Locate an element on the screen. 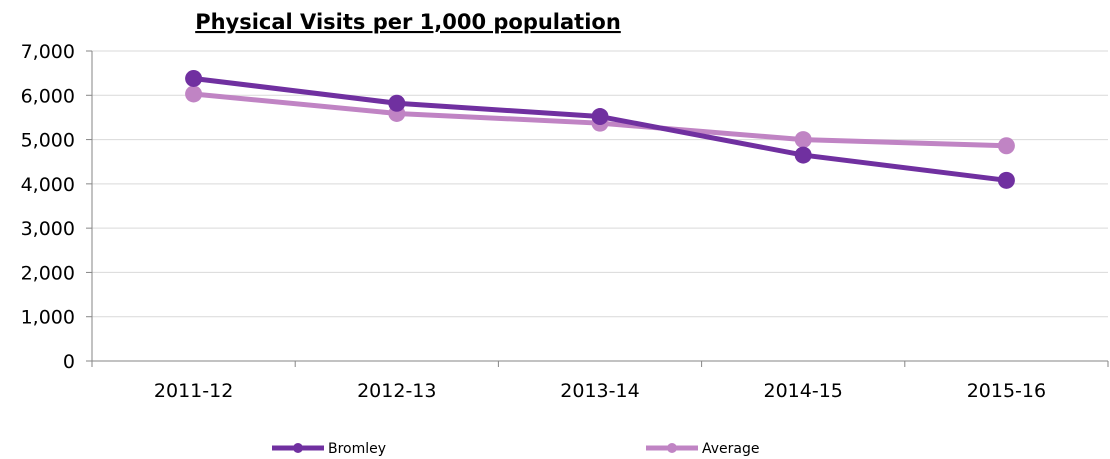 The height and width of the screenshot is (459, 1110). x-tick-label: 2014-15 is located at coordinates (803, 391).